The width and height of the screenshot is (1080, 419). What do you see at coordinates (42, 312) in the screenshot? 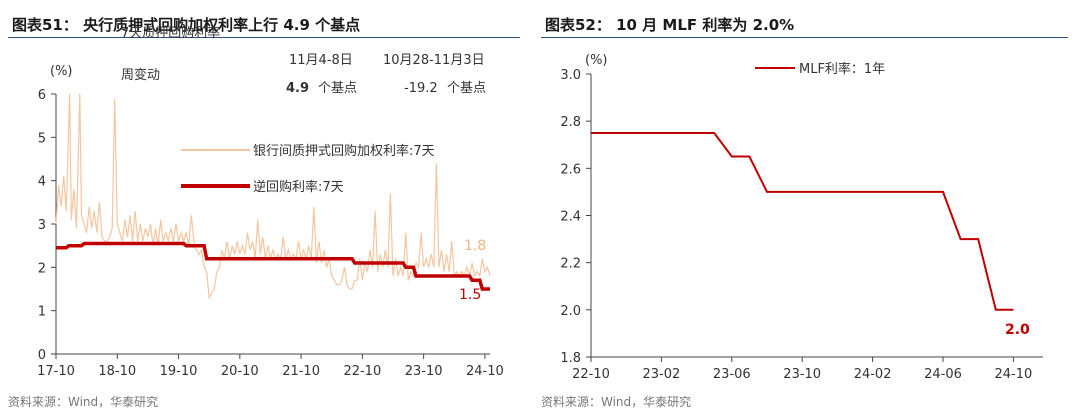
I see `left-y-tick-label: 1` at bounding box center [42, 312].